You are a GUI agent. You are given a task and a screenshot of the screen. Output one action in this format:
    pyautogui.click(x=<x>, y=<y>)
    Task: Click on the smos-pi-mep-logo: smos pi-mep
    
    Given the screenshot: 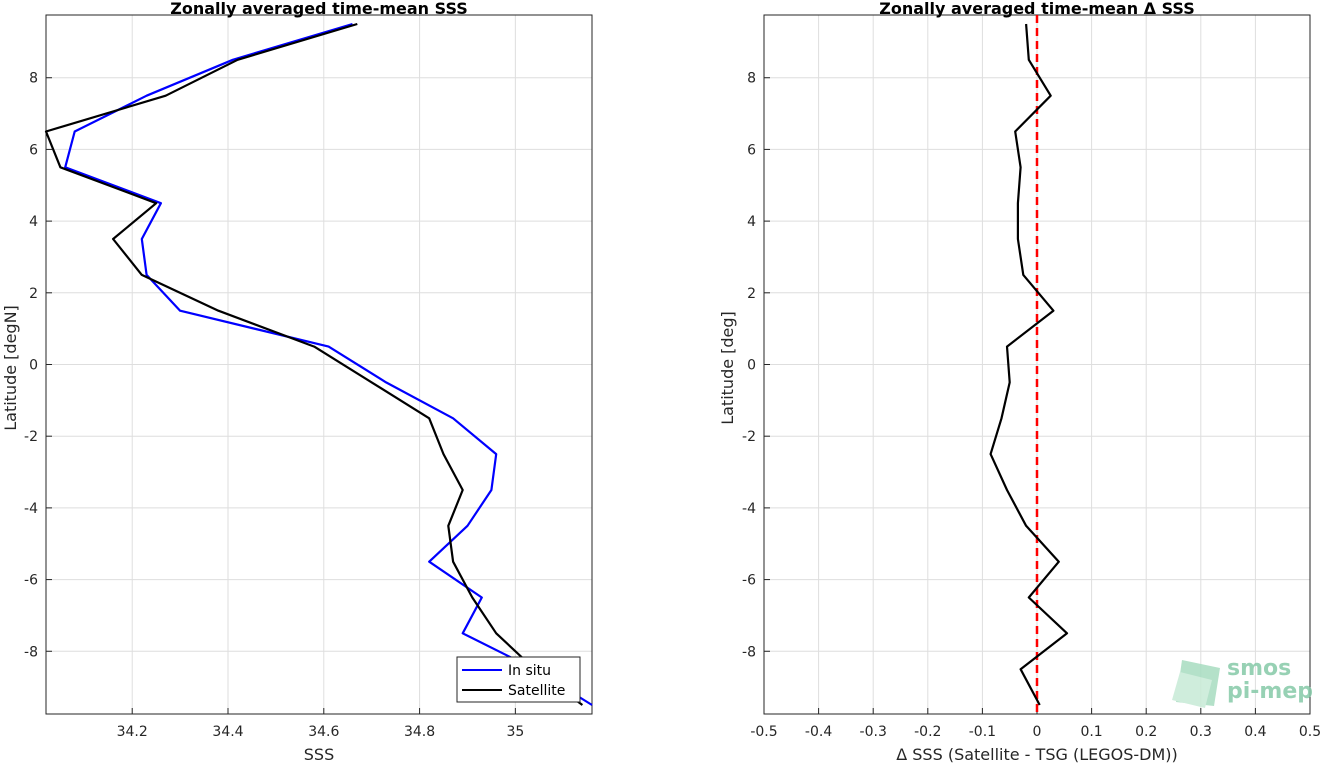 What is the action you would take?
    pyautogui.click(x=1242, y=682)
    